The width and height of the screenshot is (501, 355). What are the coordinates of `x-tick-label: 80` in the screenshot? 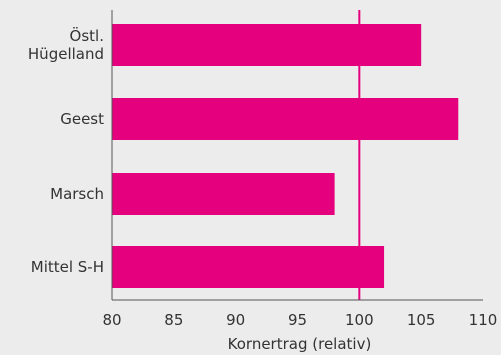 It's located at (111, 320).